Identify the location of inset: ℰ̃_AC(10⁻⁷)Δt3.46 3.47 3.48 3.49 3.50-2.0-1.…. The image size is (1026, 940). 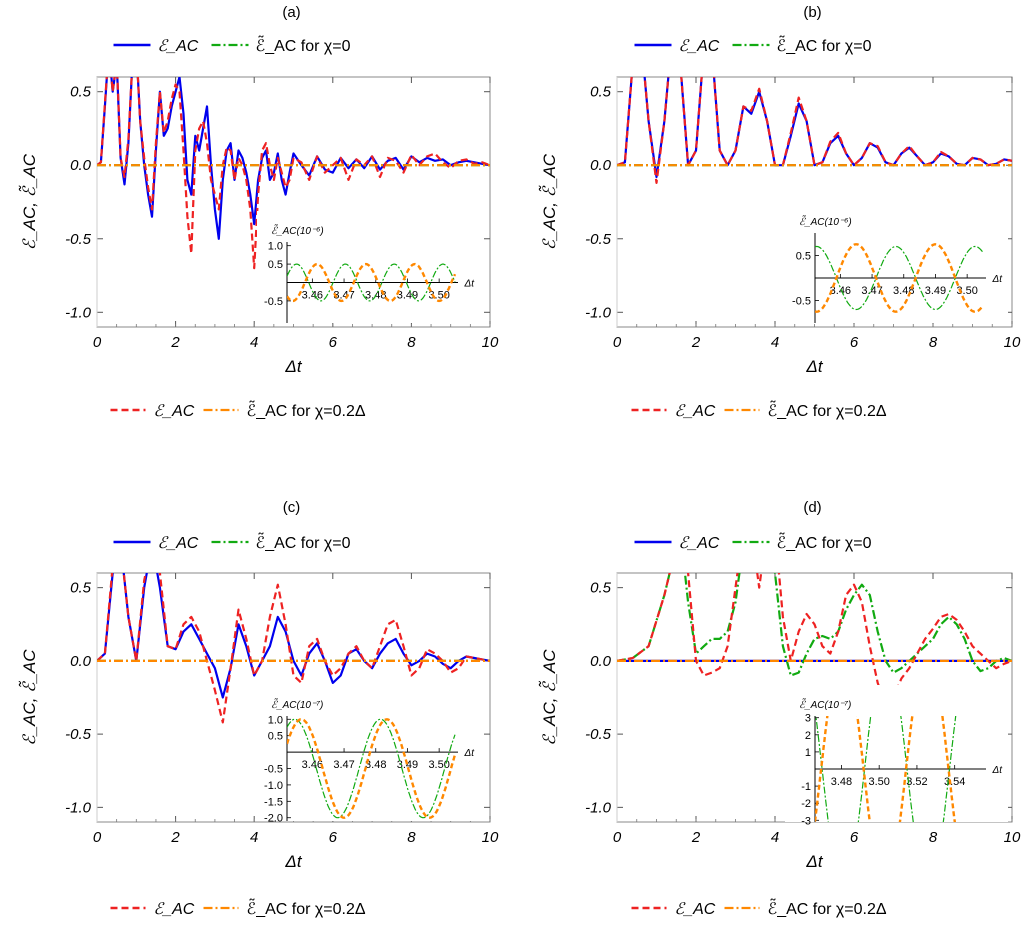
(368, 755).